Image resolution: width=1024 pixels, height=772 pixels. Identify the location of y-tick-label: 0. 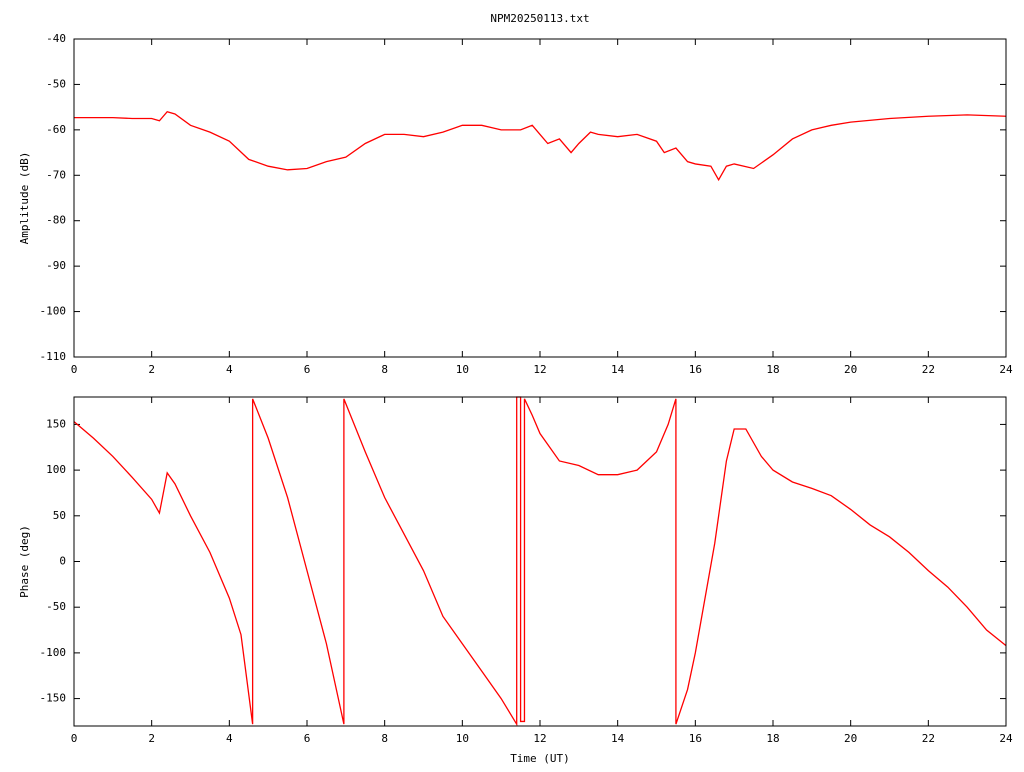
(62, 561).